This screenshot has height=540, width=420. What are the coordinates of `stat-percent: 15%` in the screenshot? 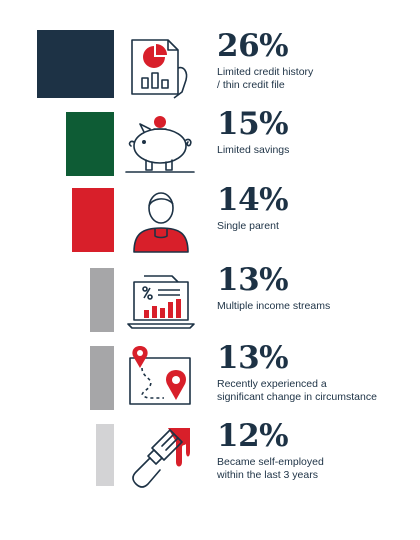 It's located at (253, 124).